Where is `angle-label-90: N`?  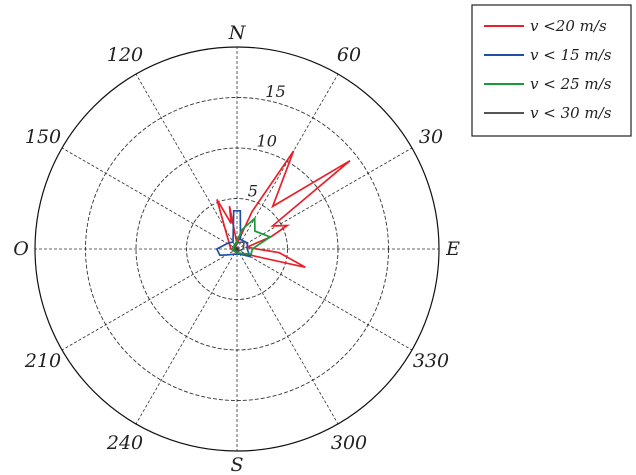
angle-label-90: N is located at coordinates (237, 33).